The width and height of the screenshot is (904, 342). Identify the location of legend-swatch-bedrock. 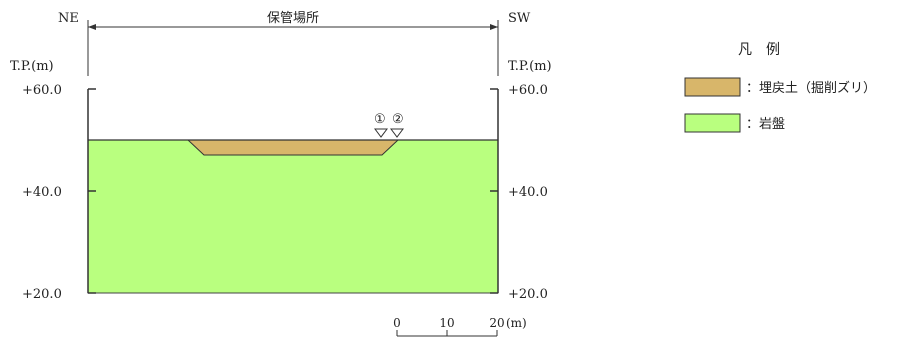
(712, 123).